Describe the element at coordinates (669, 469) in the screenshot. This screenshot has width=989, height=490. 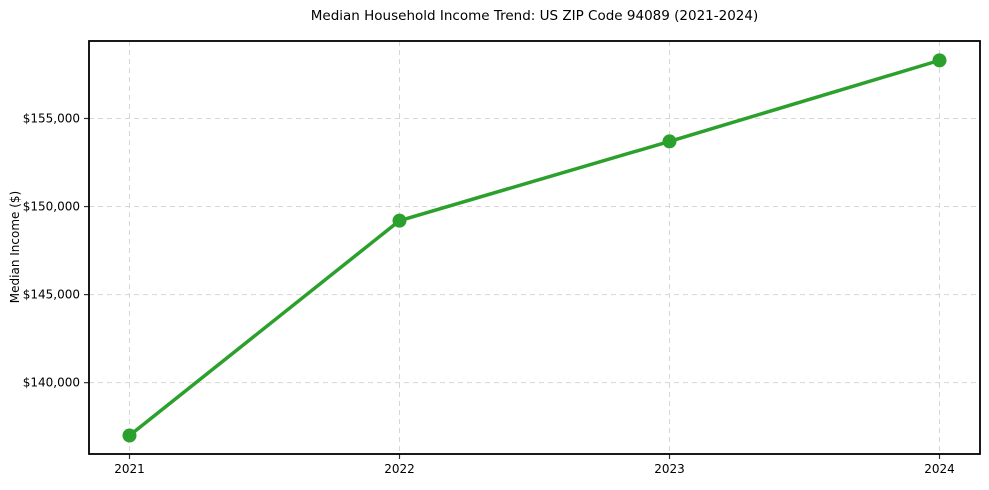
I see `x-tick-label: 2023` at that location.